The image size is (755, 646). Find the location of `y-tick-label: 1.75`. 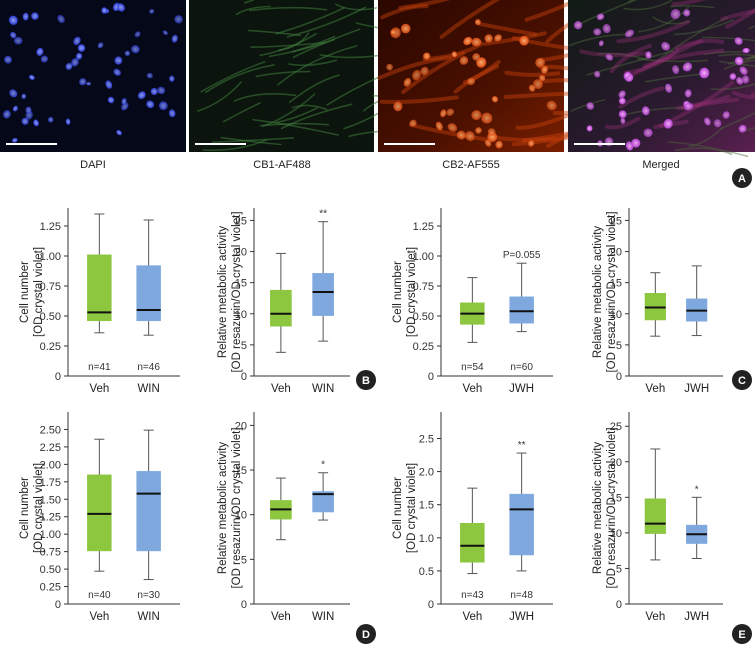

y-tick-label: 1.75 is located at coordinates (50, 483).